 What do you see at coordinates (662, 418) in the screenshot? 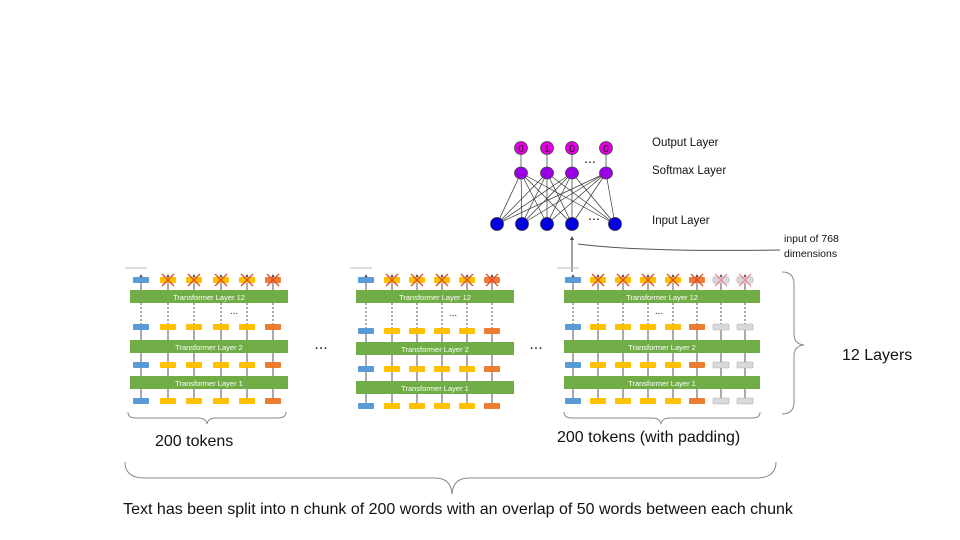
I see `chunk-3-brace` at bounding box center [662, 418].